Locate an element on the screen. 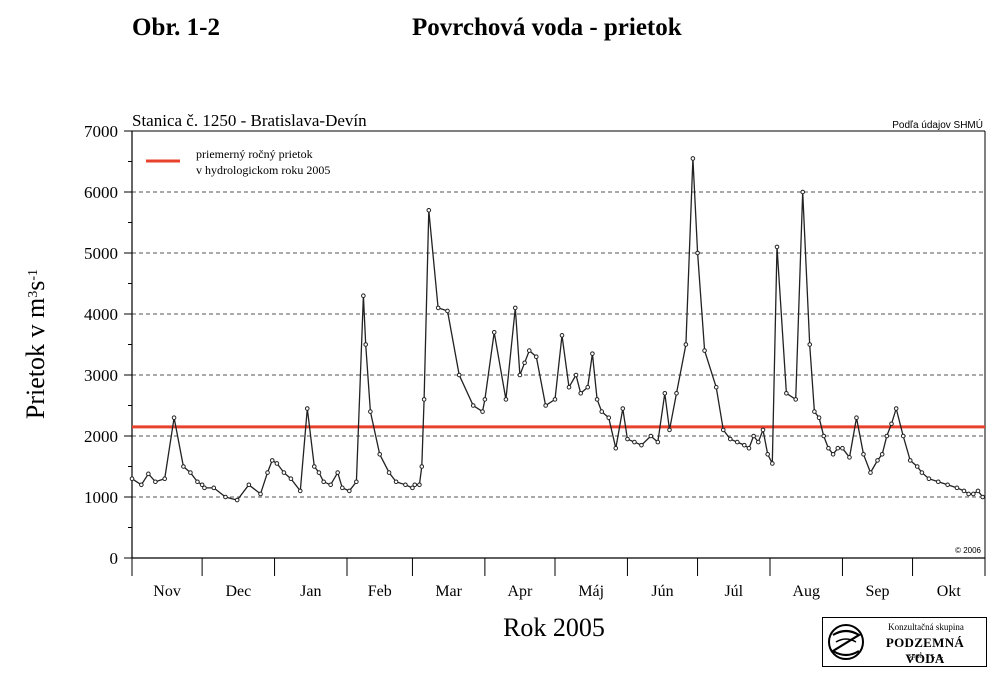 The height and width of the screenshot is (683, 1000). company-logo-icon is located at coordinates (846, 642).